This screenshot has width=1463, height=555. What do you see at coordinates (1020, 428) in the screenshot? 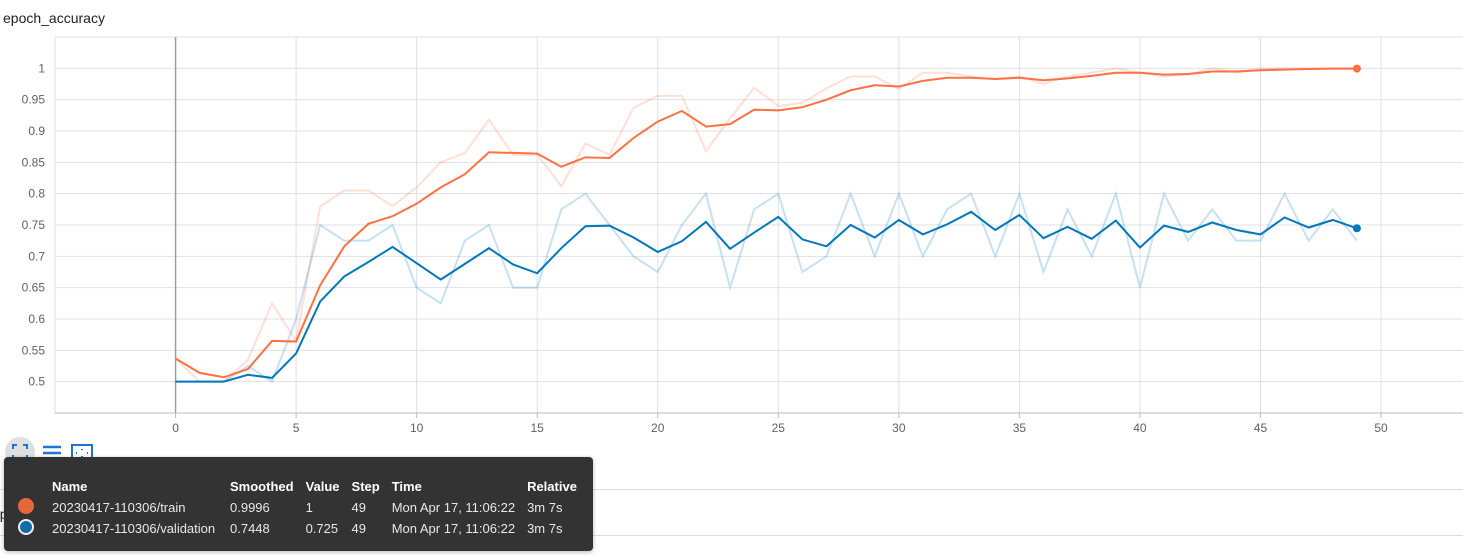
I see `x-tick-label: 35` at bounding box center [1020, 428].